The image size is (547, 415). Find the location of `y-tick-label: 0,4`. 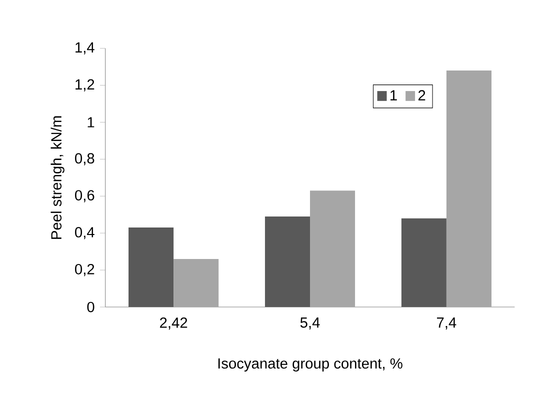

y-tick-label: 0,4 is located at coordinates (84, 233).